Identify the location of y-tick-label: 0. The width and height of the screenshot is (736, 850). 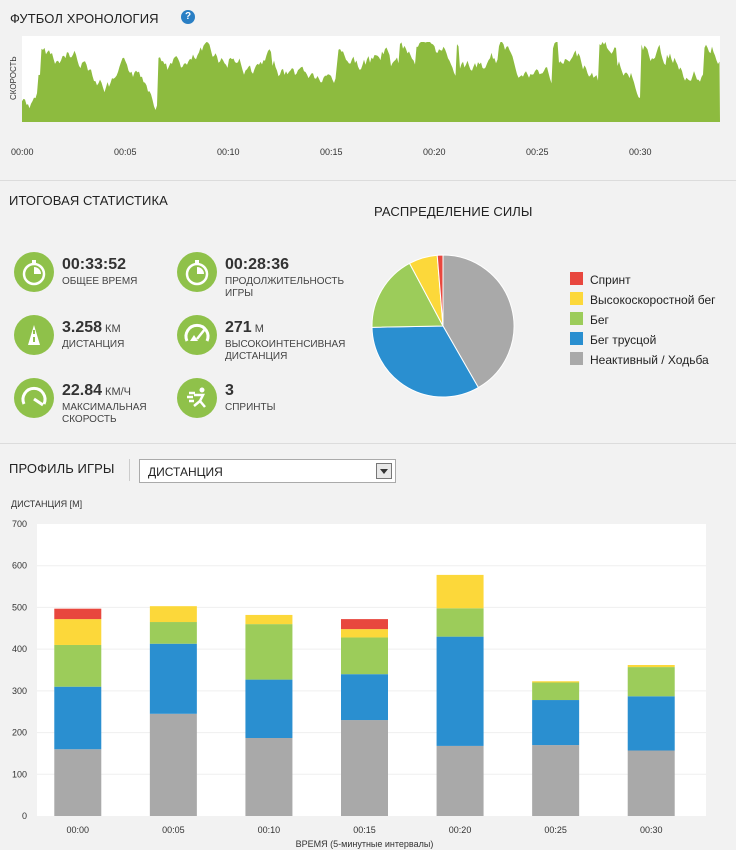
(24, 816).